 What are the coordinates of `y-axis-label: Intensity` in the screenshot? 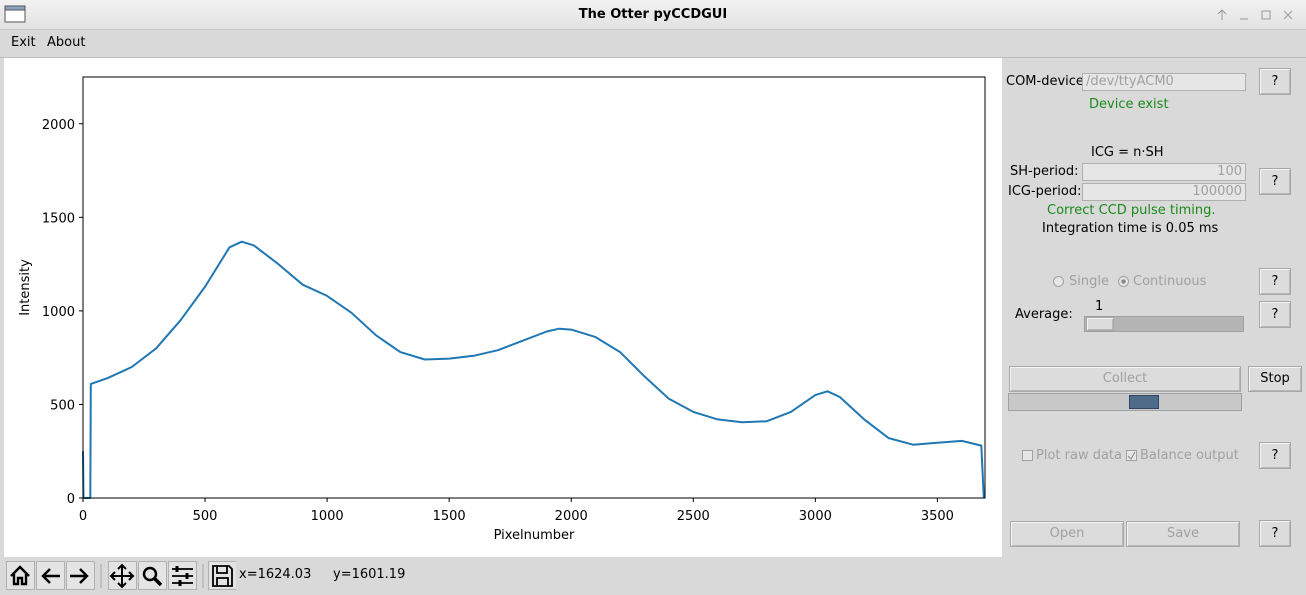 It's located at (25, 287).